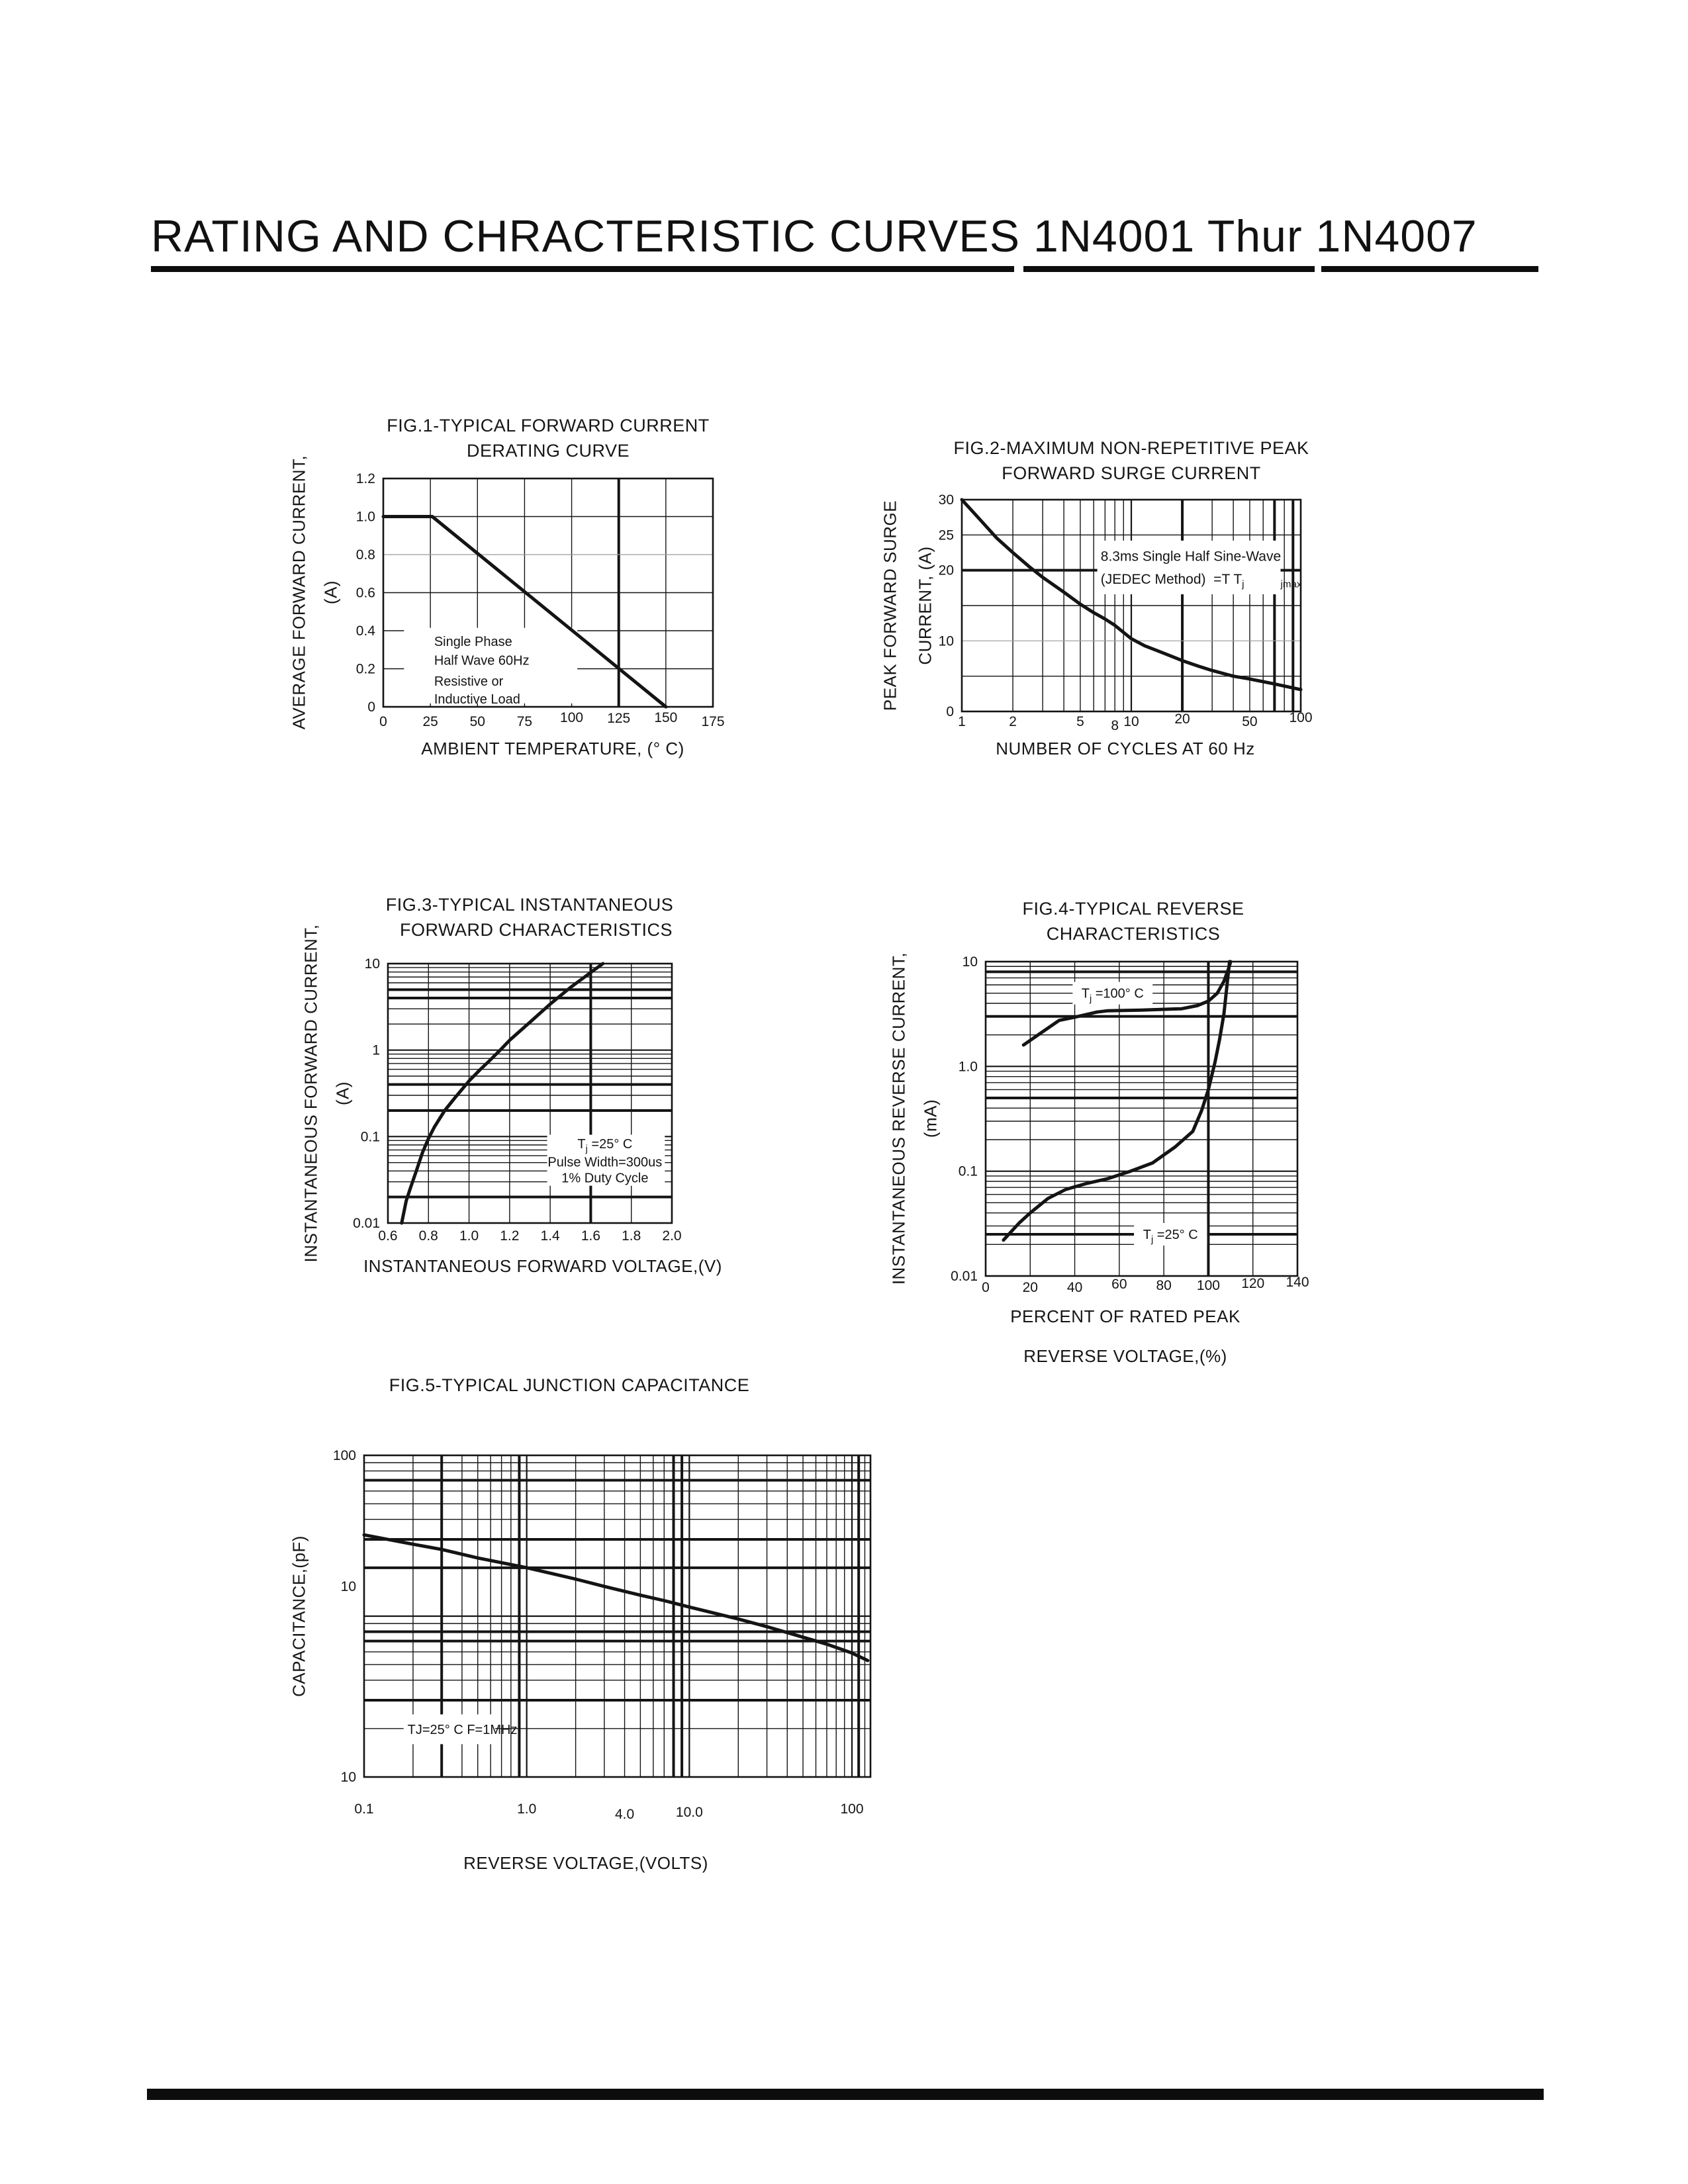 The width and height of the screenshot is (1688, 2184). What do you see at coordinates (1208, 1285) in the screenshot?
I see `fig4-x-tick: 100` at bounding box center [1208, 1285].